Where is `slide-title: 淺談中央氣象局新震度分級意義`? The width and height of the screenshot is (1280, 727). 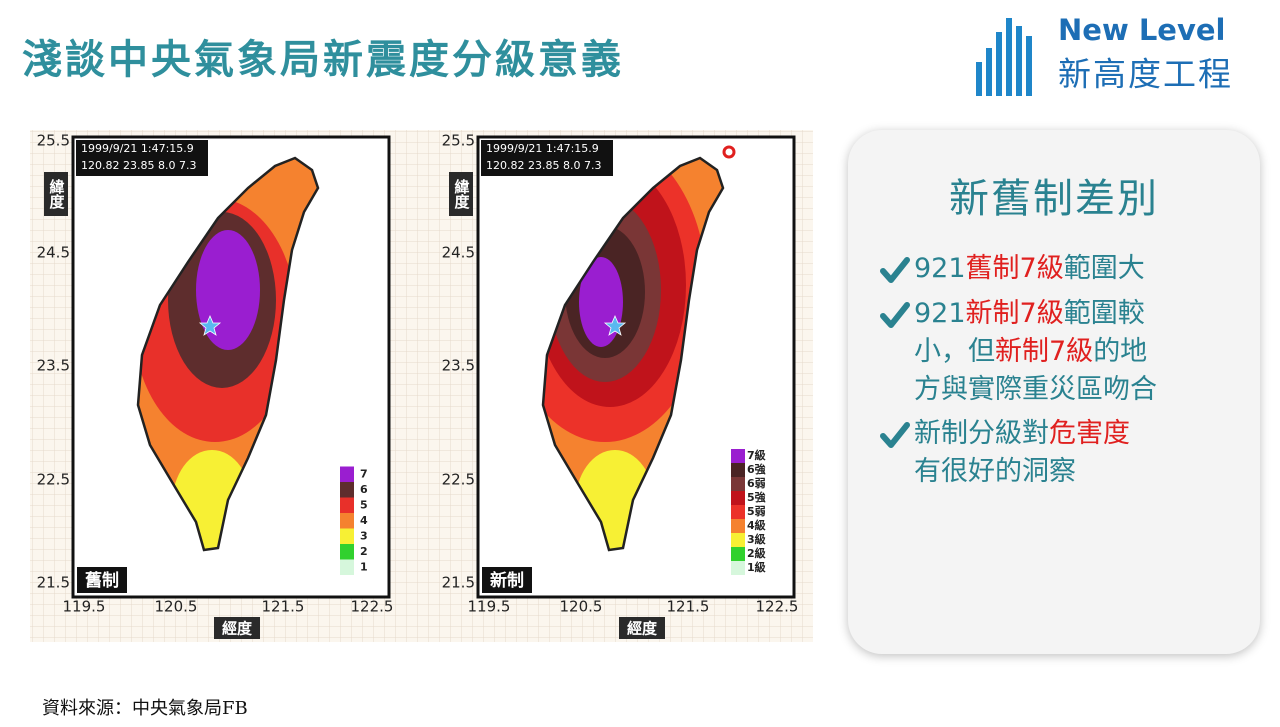
slide-title: 淺談中央氣象局新震度分級意義 is located at coordinates (323, 60).